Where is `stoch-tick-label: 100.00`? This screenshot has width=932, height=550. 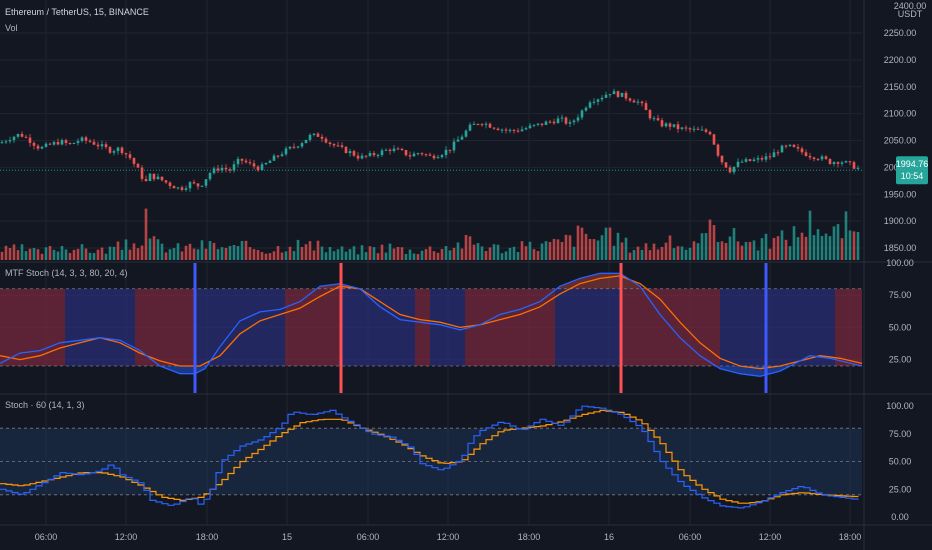 stoch-tick-label: 100.00 is located at coordinates (900, 406).